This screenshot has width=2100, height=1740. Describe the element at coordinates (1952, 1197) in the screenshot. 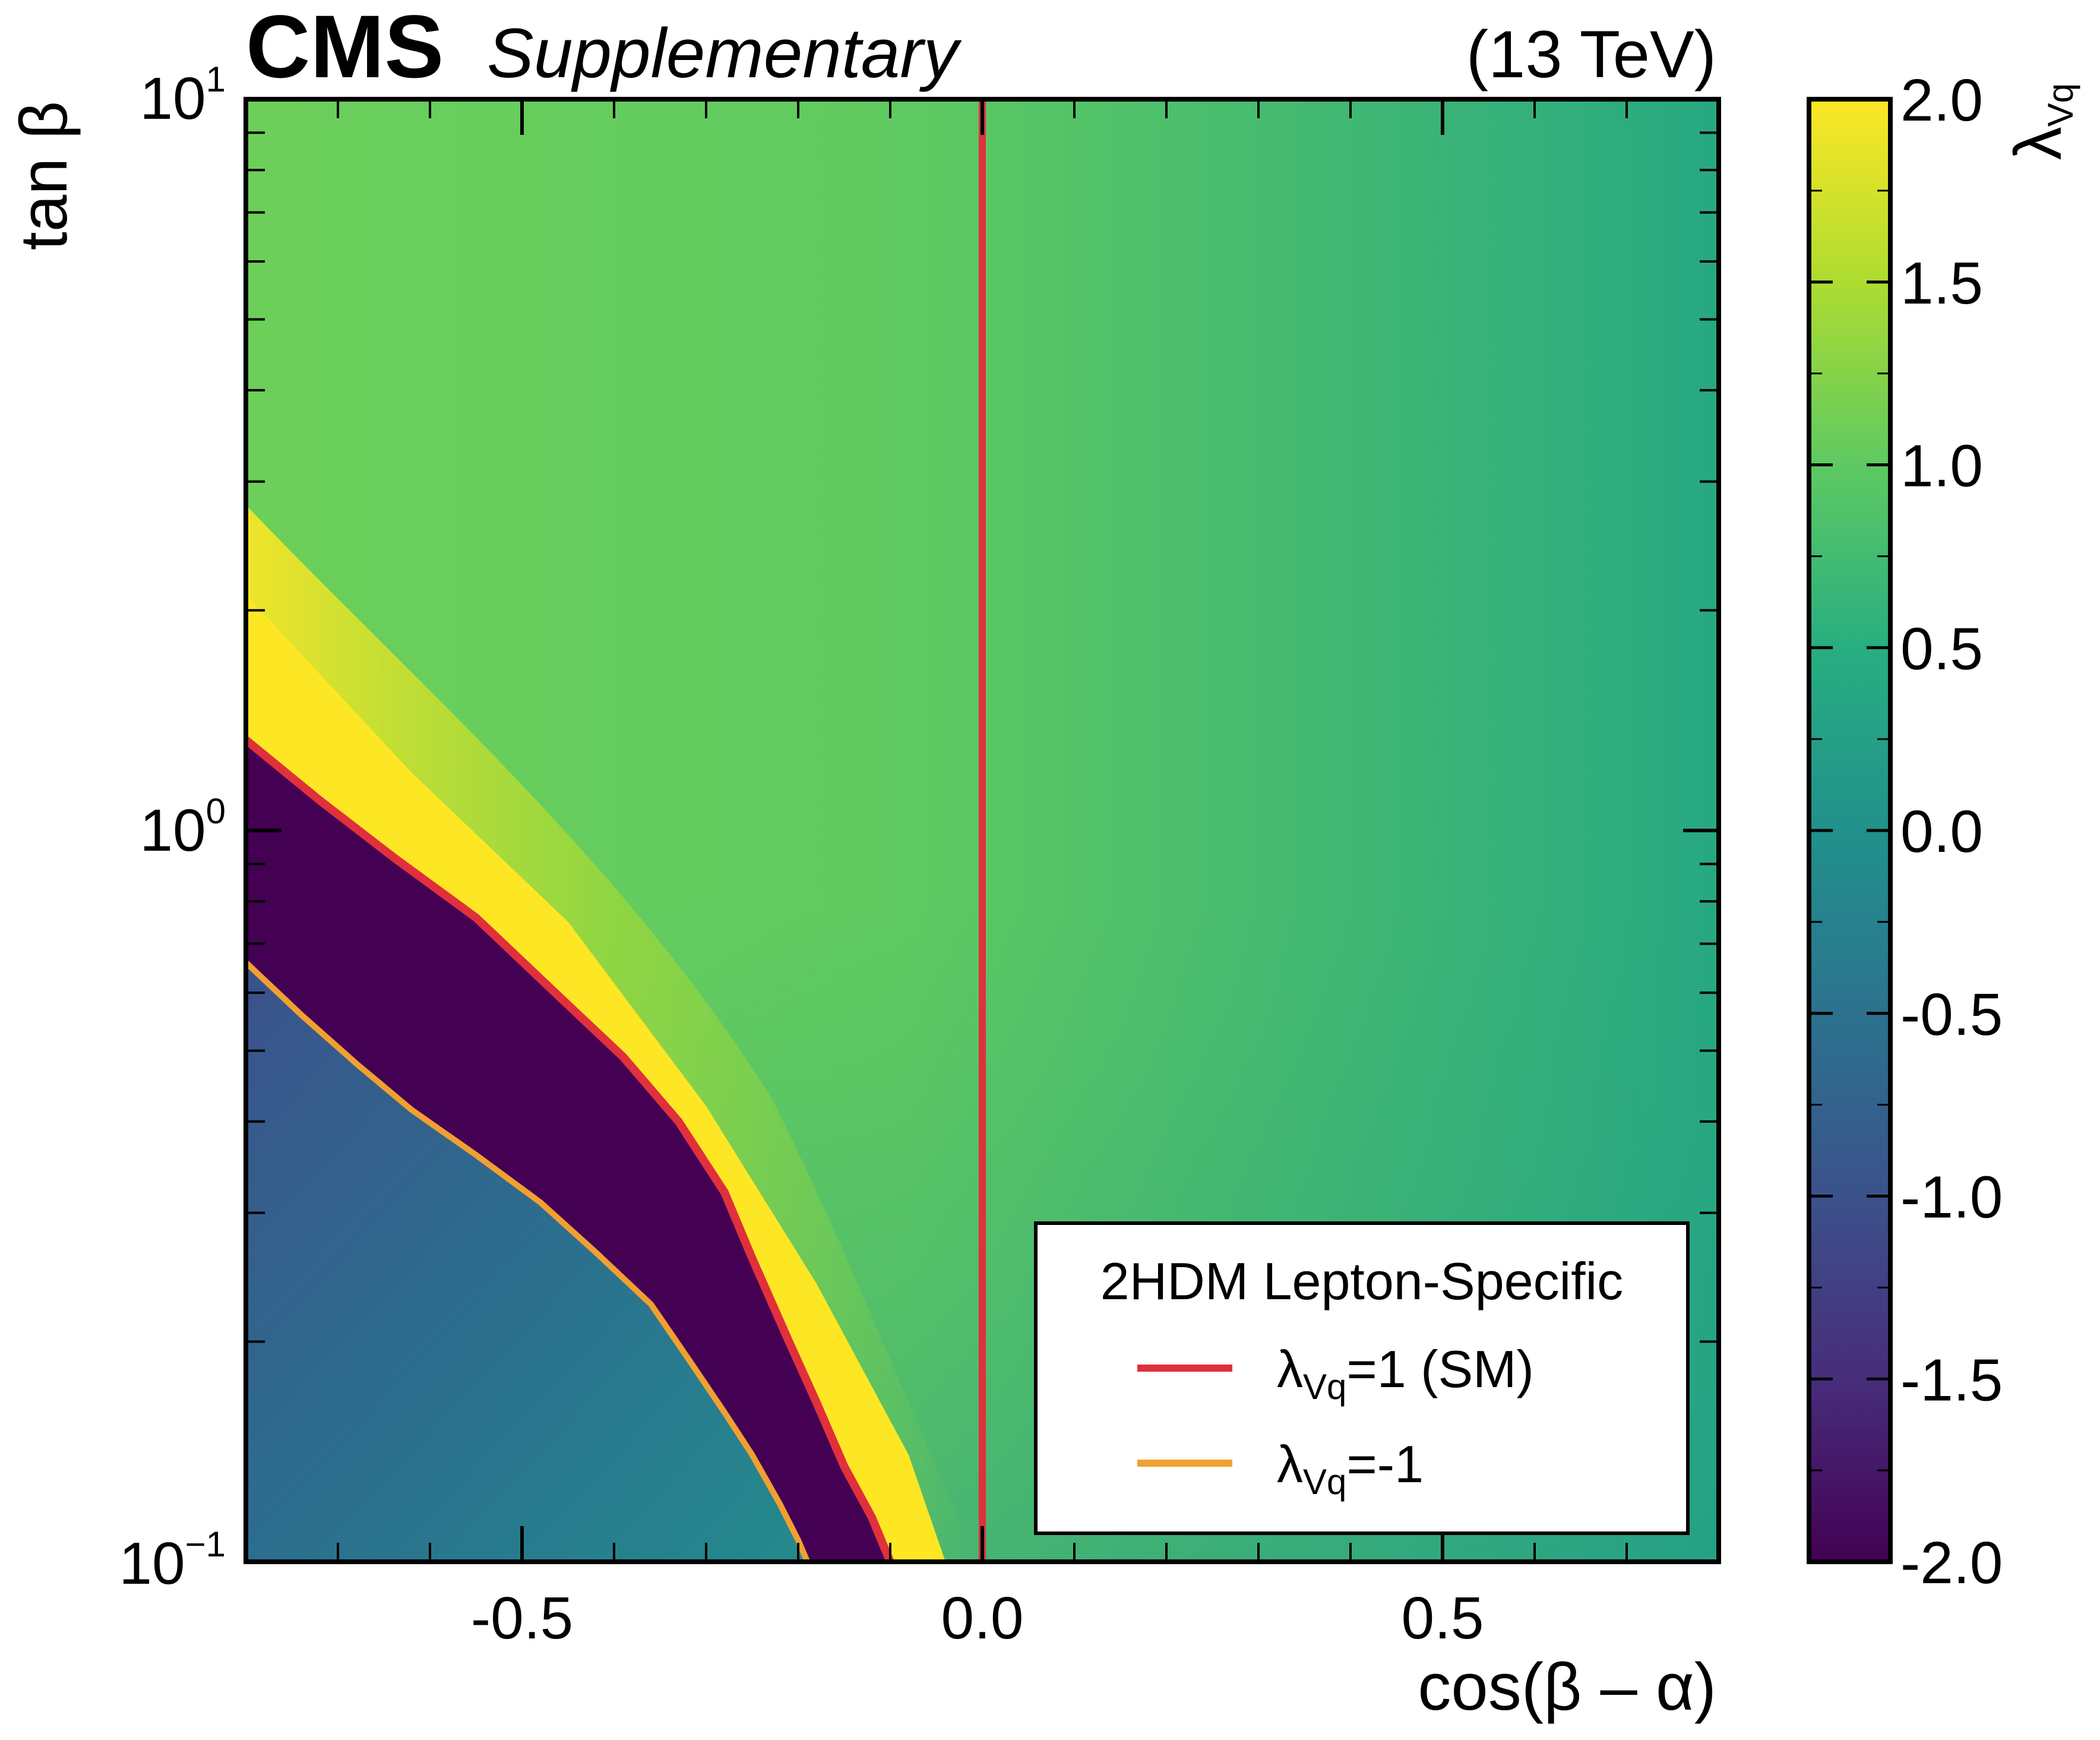

I see `colorbar-tick-label: -1.0` at that location.